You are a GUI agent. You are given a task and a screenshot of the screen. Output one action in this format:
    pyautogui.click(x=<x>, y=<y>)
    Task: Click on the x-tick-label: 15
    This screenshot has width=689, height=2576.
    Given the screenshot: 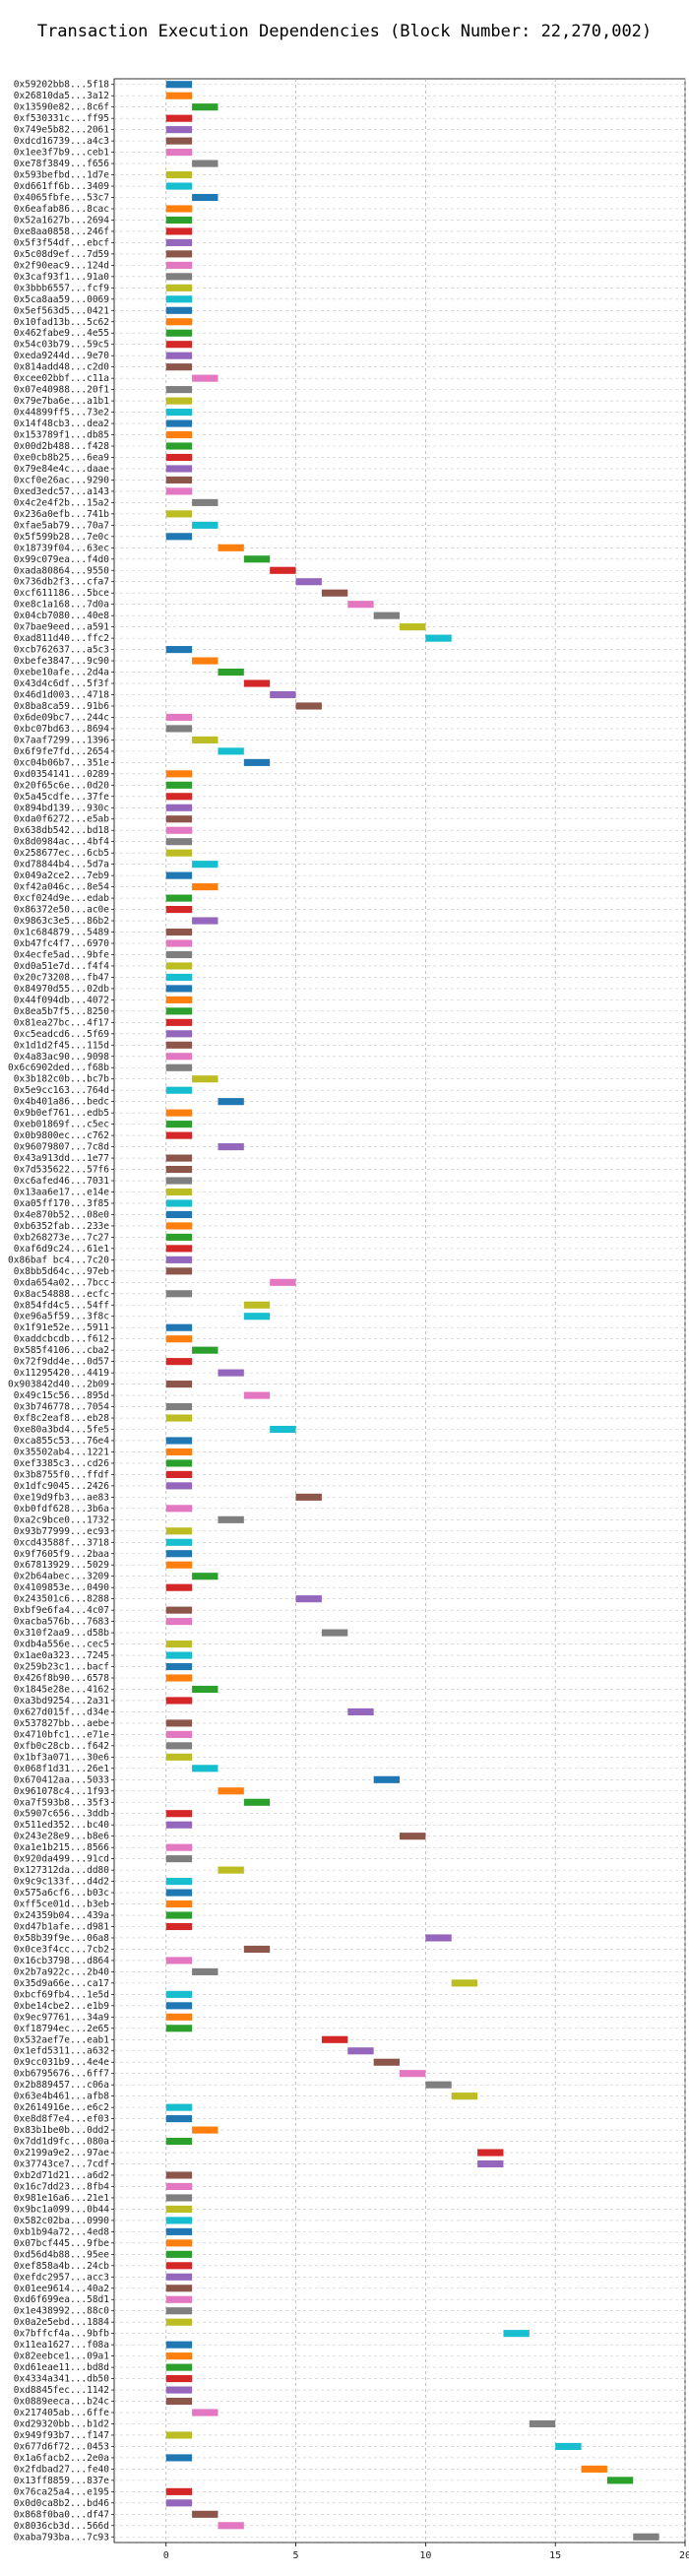 What is the action you would take?
    pyautogui.click(x=555, y=2555)
    